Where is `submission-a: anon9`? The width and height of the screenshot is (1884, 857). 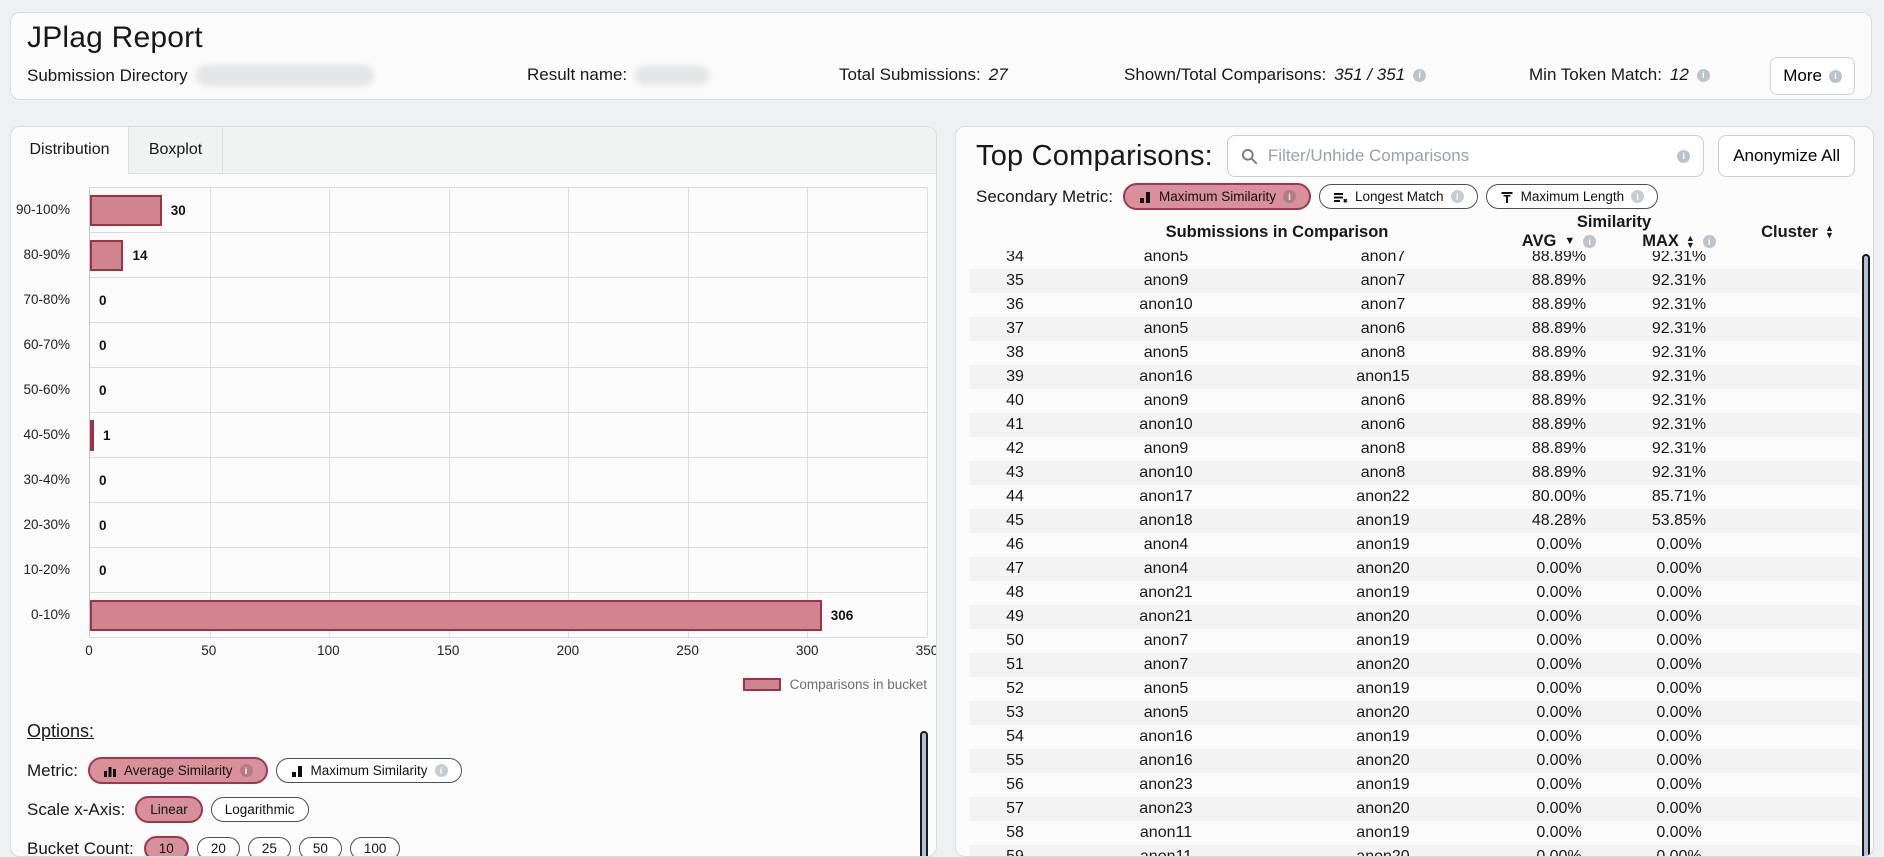 submission-a: anon9 is located at coordinates (1166, 400).